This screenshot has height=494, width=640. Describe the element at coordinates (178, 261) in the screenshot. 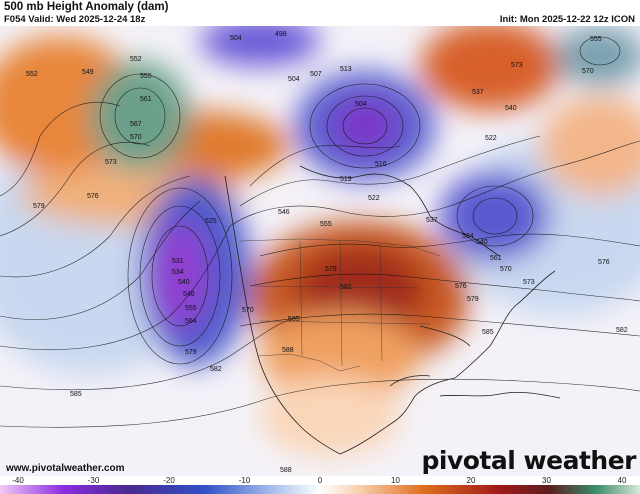

I see `svg-text: 531` at that location.